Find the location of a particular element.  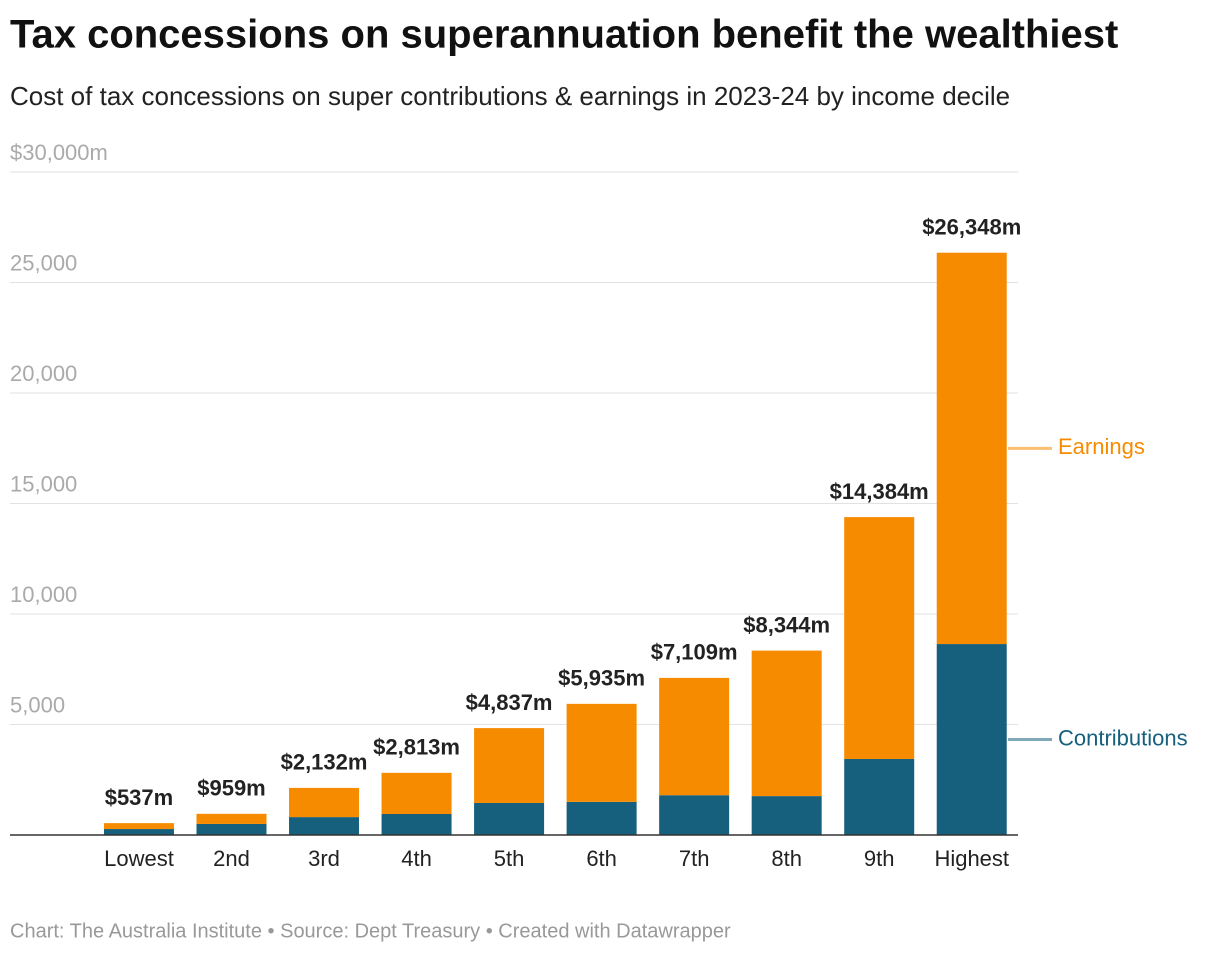

total-label: $2,132m is located at coordinates (324, 762).